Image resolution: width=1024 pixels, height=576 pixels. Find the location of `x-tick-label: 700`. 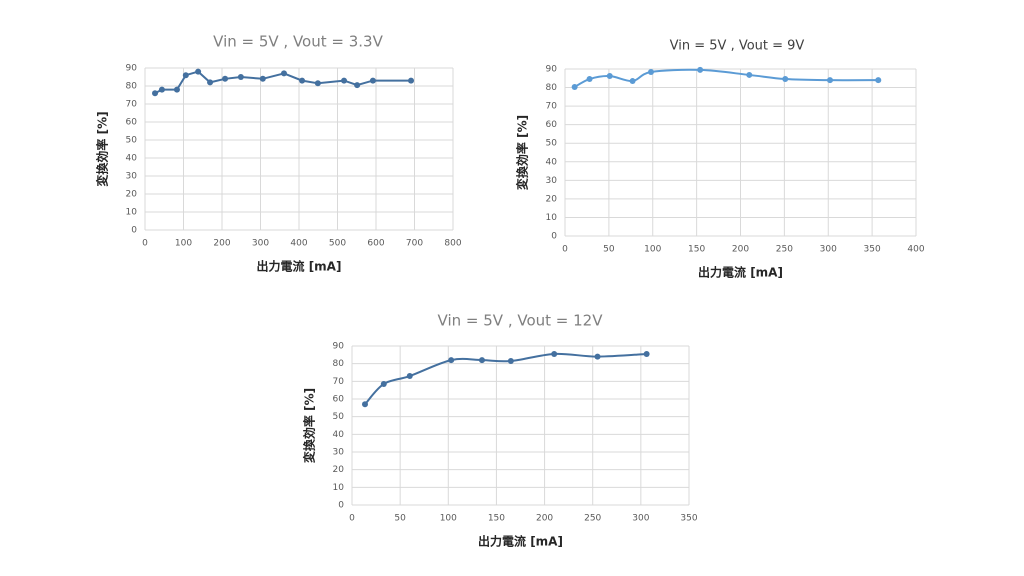

x-tick-label: 700 is located at coordinates (414, 244).